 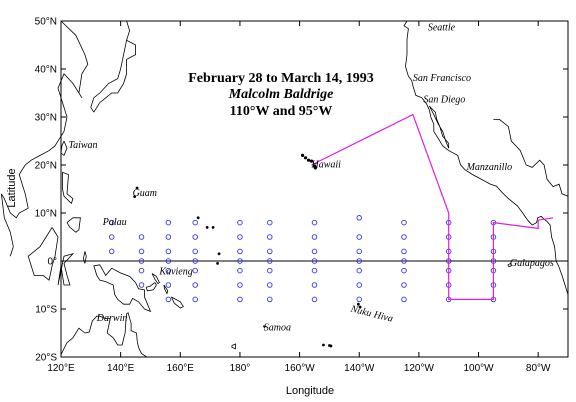 What do you see at coordinates (233, 346) in the screenshot?
I see `fiji-coast` at bounding box center [233, 346].